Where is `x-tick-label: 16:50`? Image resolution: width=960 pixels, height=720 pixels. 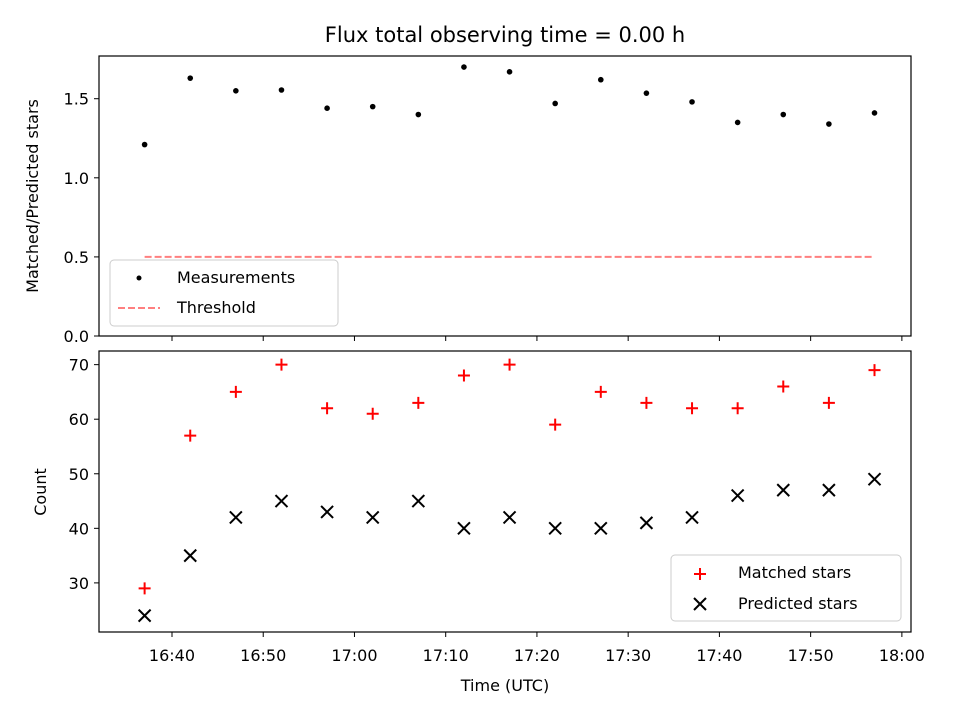
x-tick-label: 16:50 is located at coordinates (263, 655).